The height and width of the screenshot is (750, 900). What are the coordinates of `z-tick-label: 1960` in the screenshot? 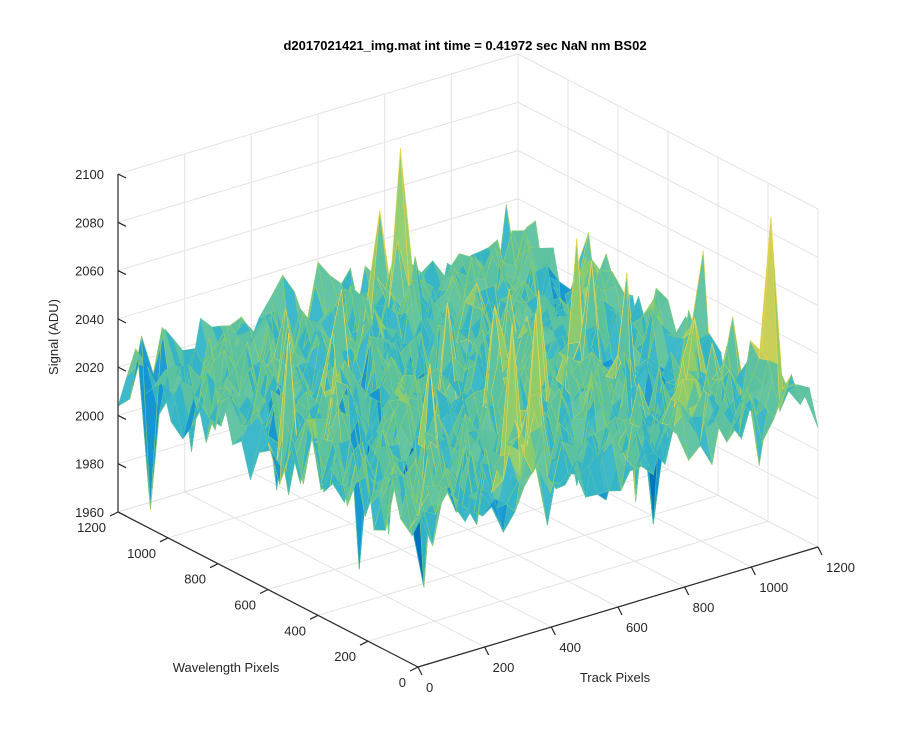 It's located at (89, 512).